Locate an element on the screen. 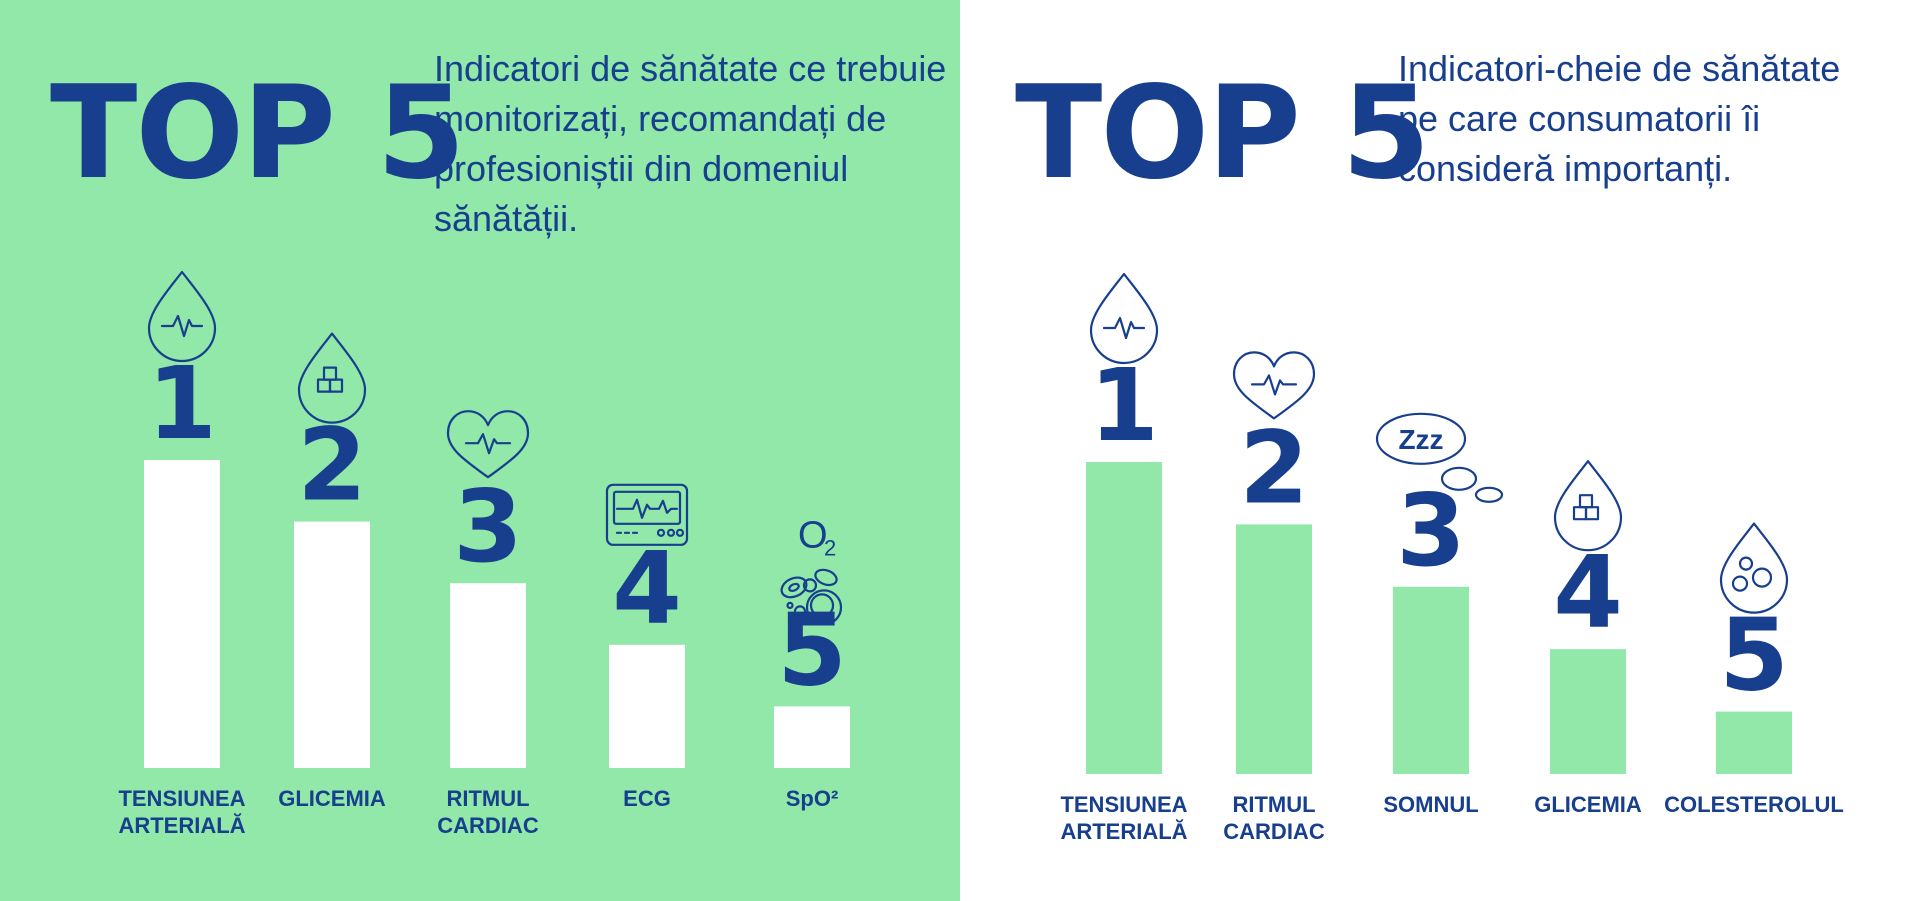 This screenshot has height=901, width=1920. oxygen-cells-icon: O2 is located at coordinates (811, 570).